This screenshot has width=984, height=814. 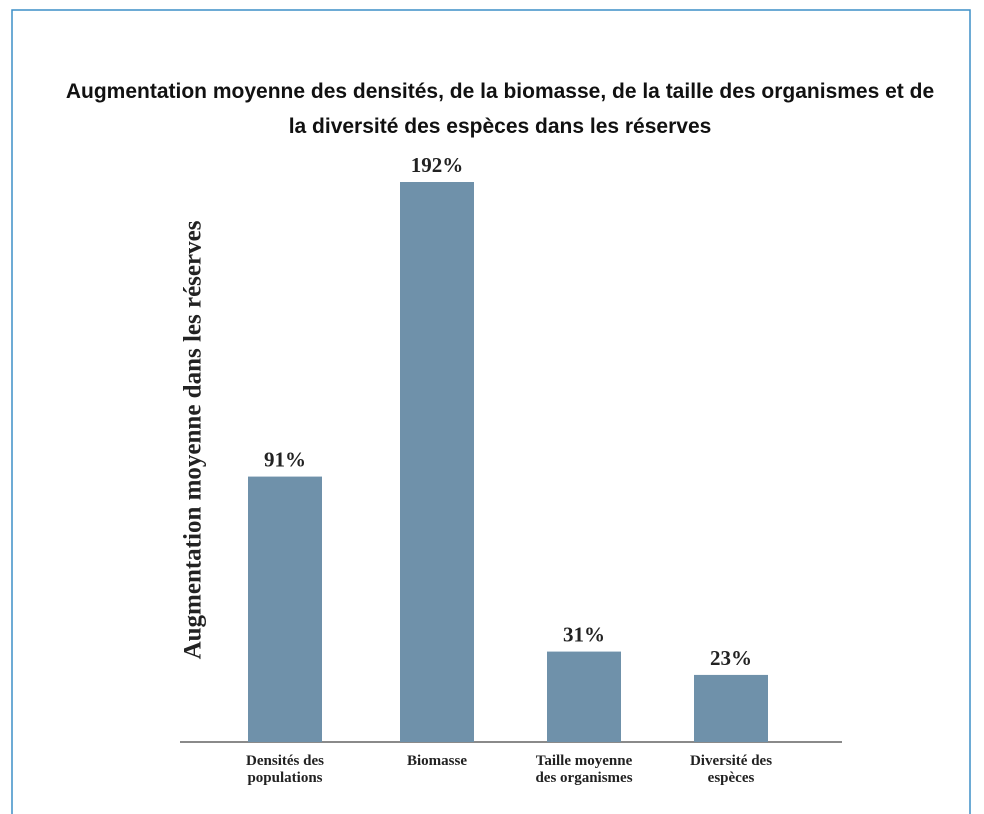 I want to click on value-label: 31%, so click(x=584, y=635).